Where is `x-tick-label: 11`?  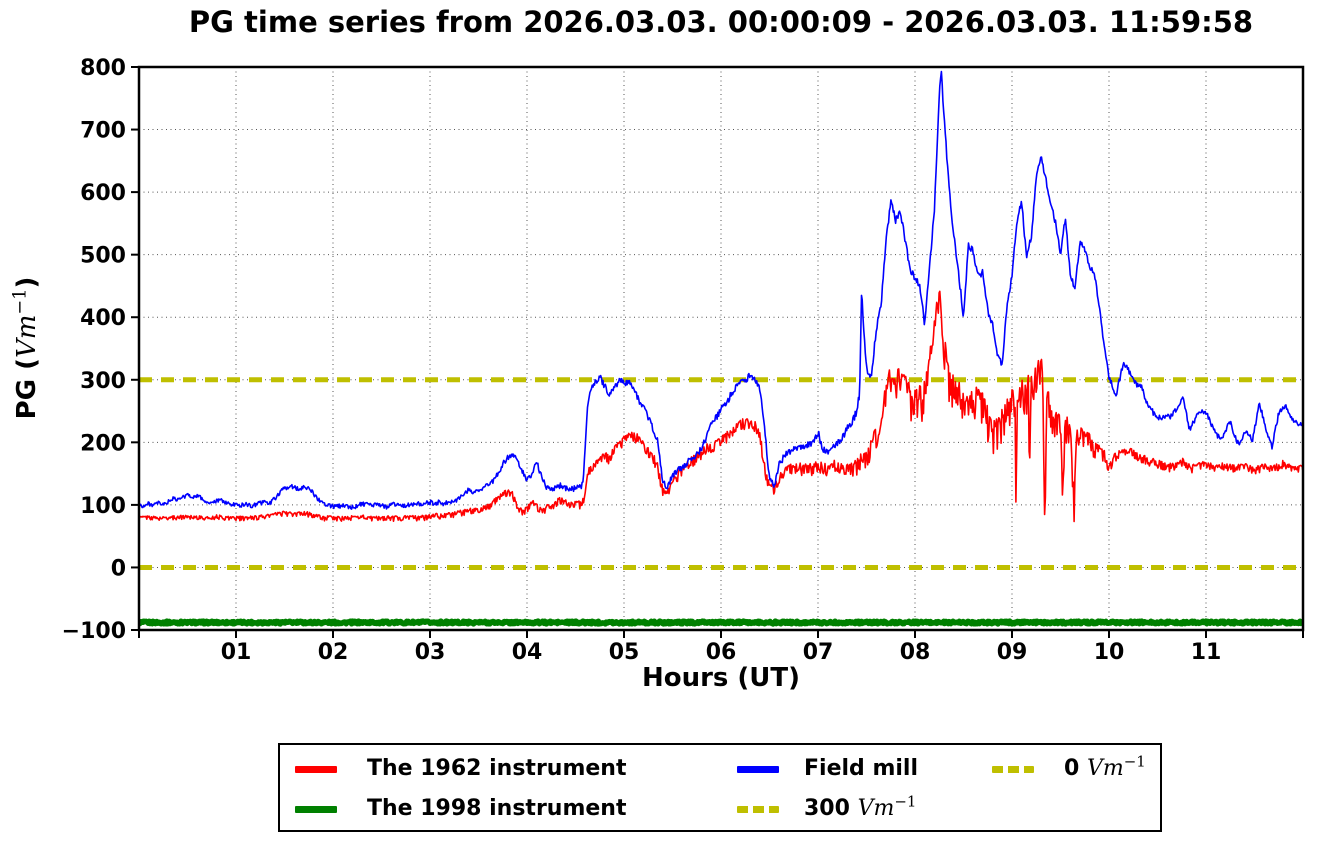
x-tick-label: 11 is located at coordinates (1206, 652).